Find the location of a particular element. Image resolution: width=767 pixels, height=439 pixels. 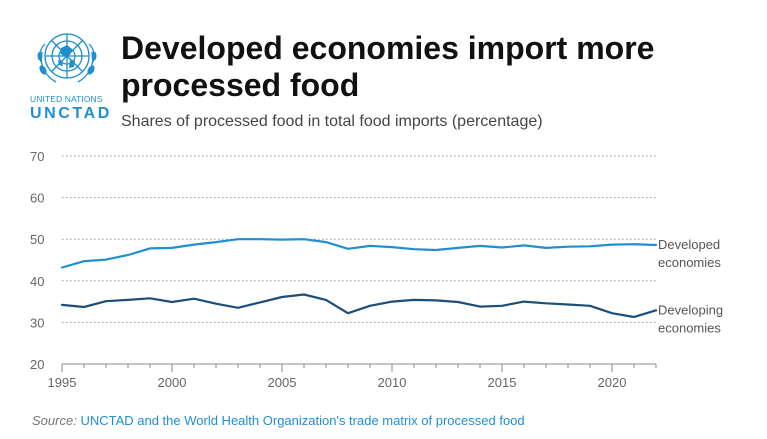

y-tick-label: 50 is located at coordinates (37, 239).